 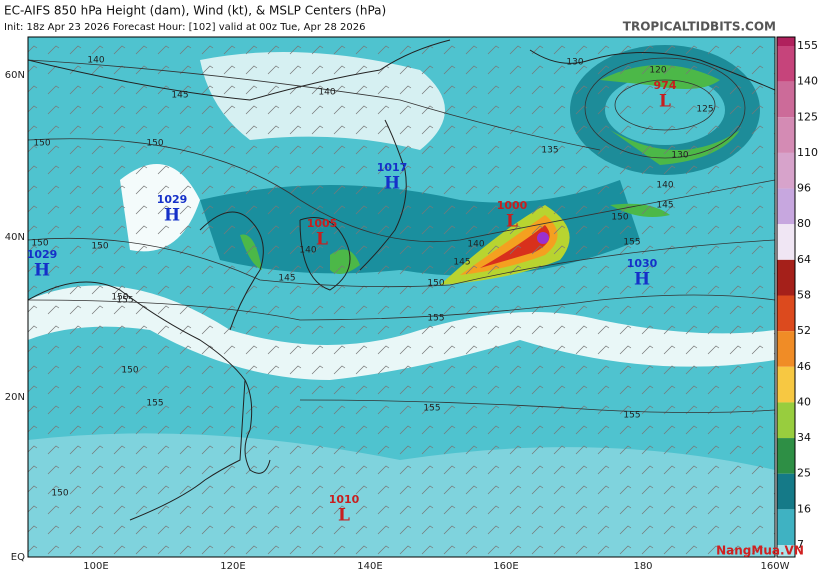 I want to click on lat-label: 40N, so click(x=15, y=237).